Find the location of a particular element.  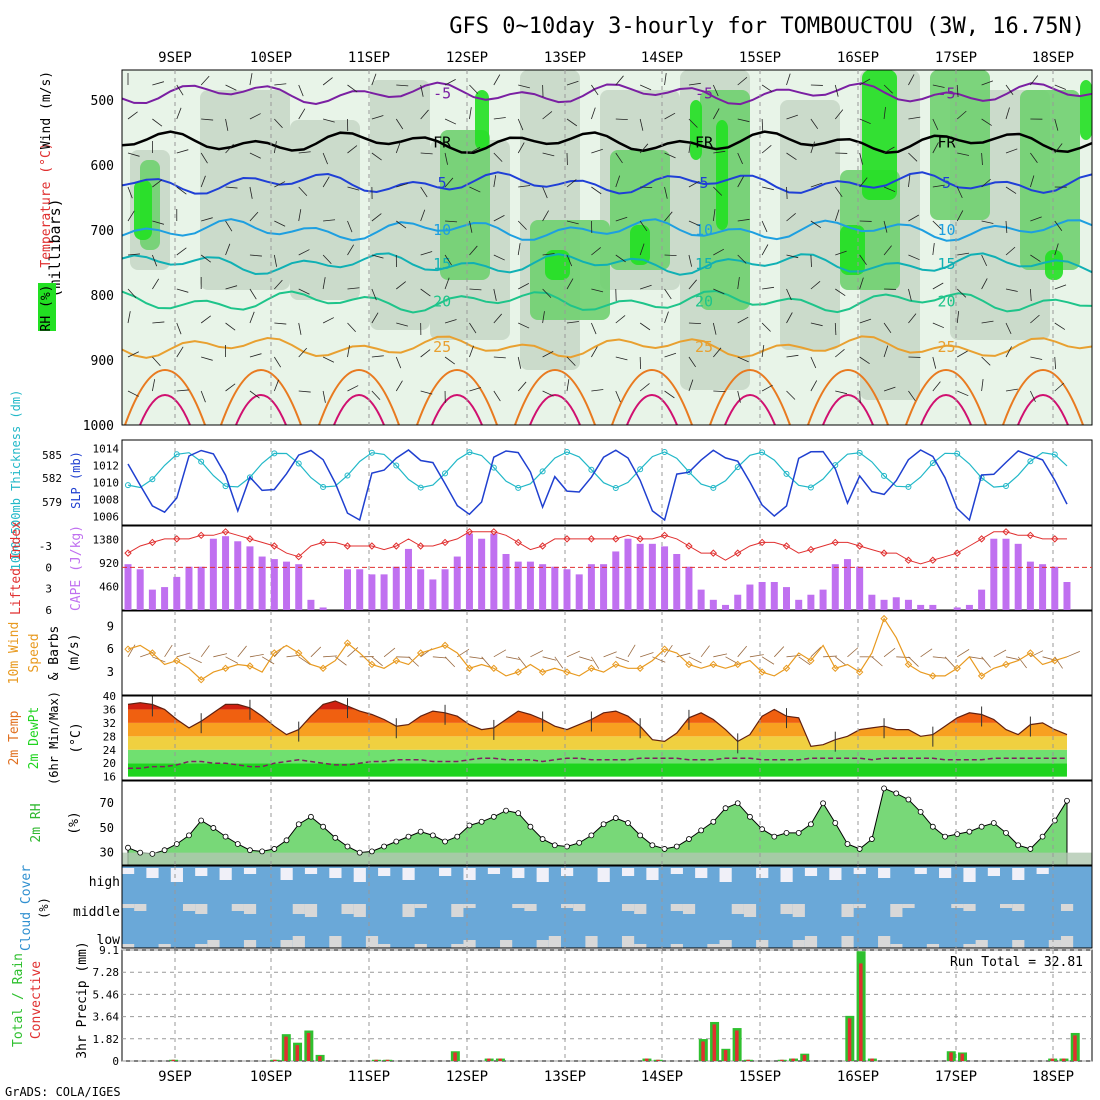

precip-unit: 3hr Precip (mm) is located at coordinates (82, 999).